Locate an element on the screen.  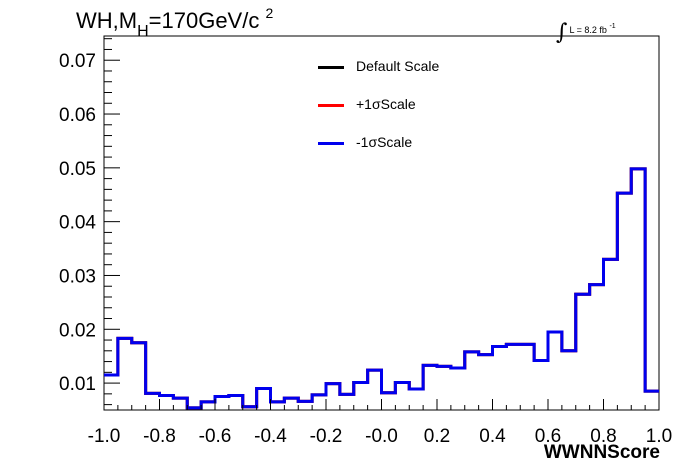
title-rest: =170GeV/c is located at coordinates (204, 20).